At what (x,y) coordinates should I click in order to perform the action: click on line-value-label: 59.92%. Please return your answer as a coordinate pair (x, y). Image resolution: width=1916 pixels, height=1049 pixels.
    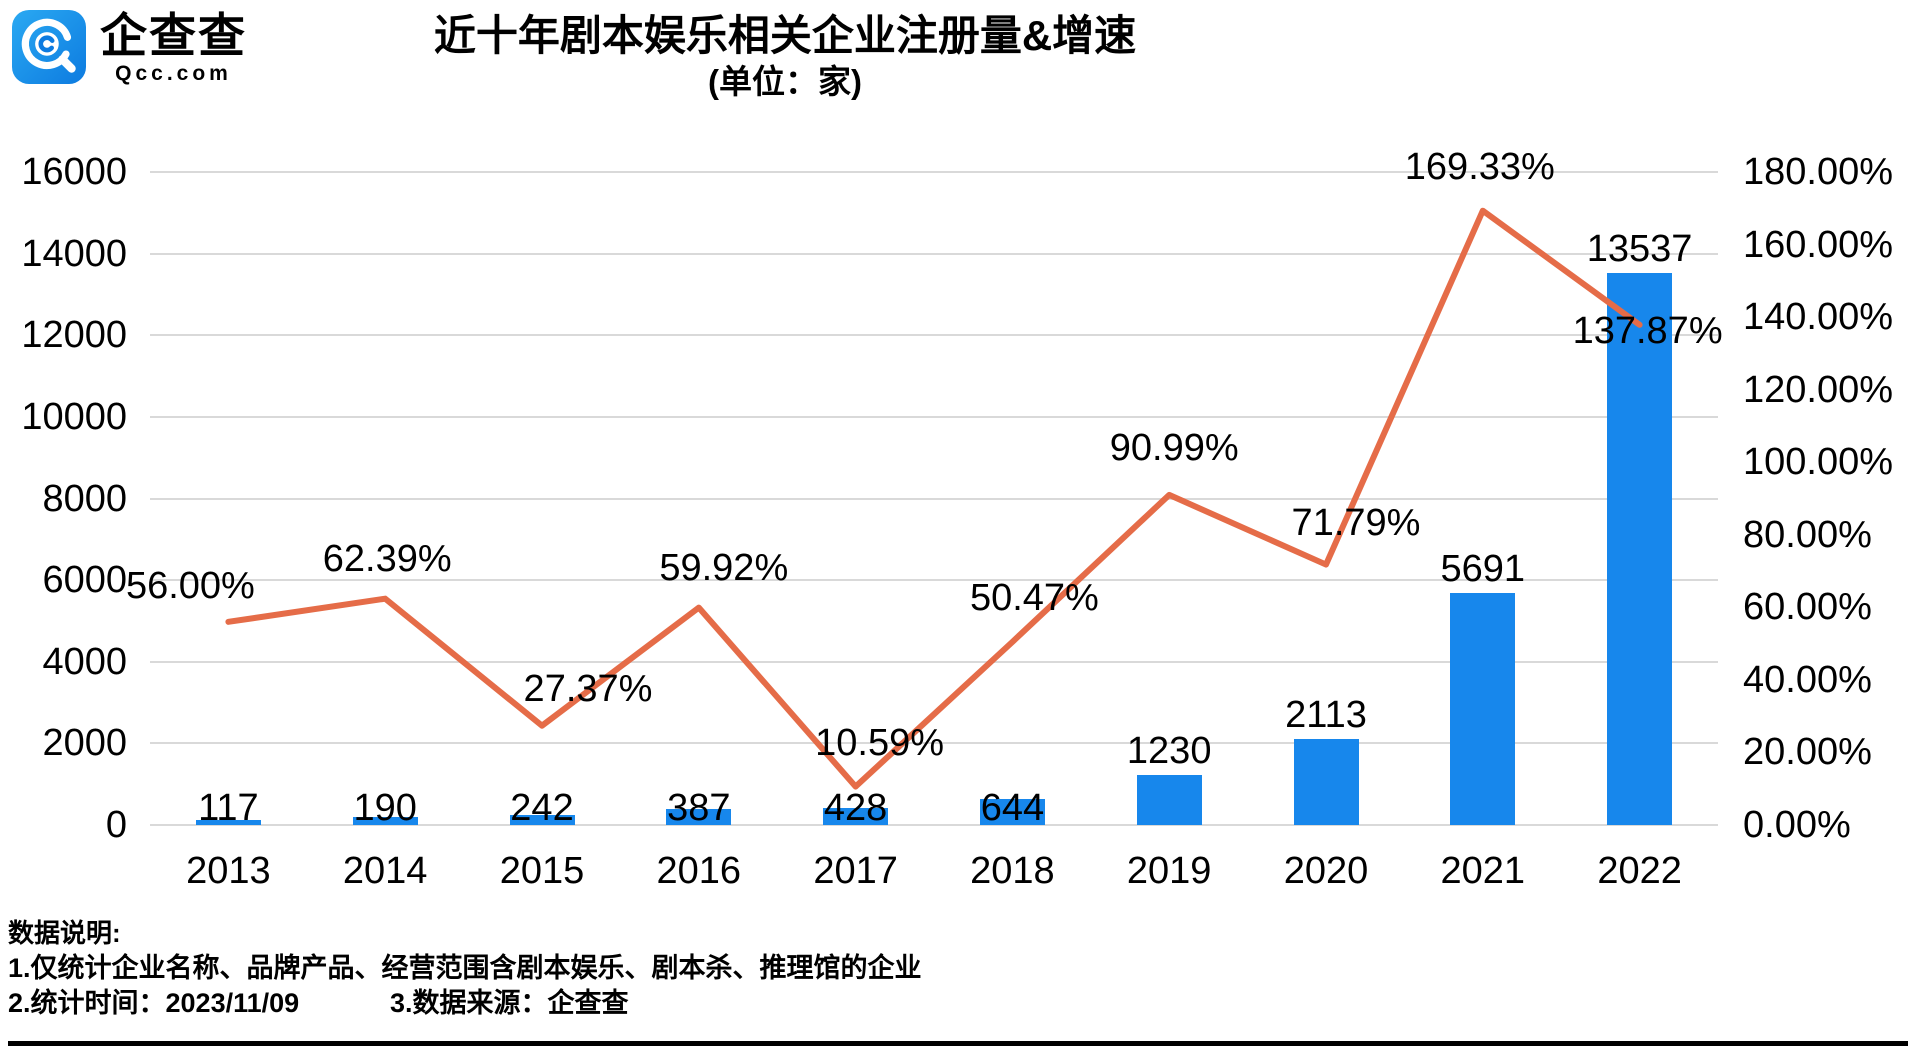
    Looking at the image, I should click on (724, 567).